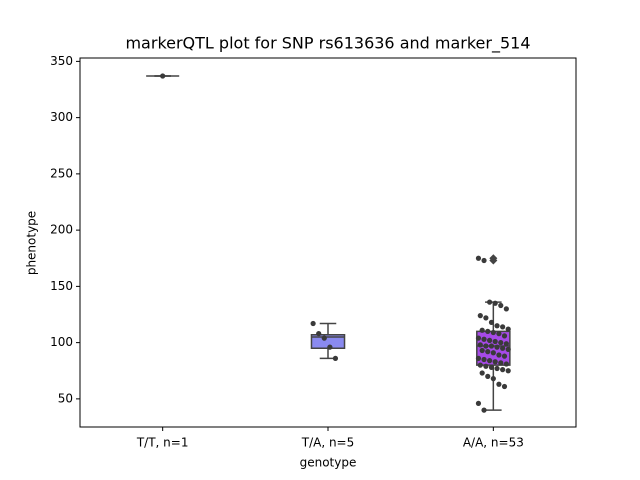  Describe the element at coordinates (493, 260) in the screenshot. I see `flier` at that location.